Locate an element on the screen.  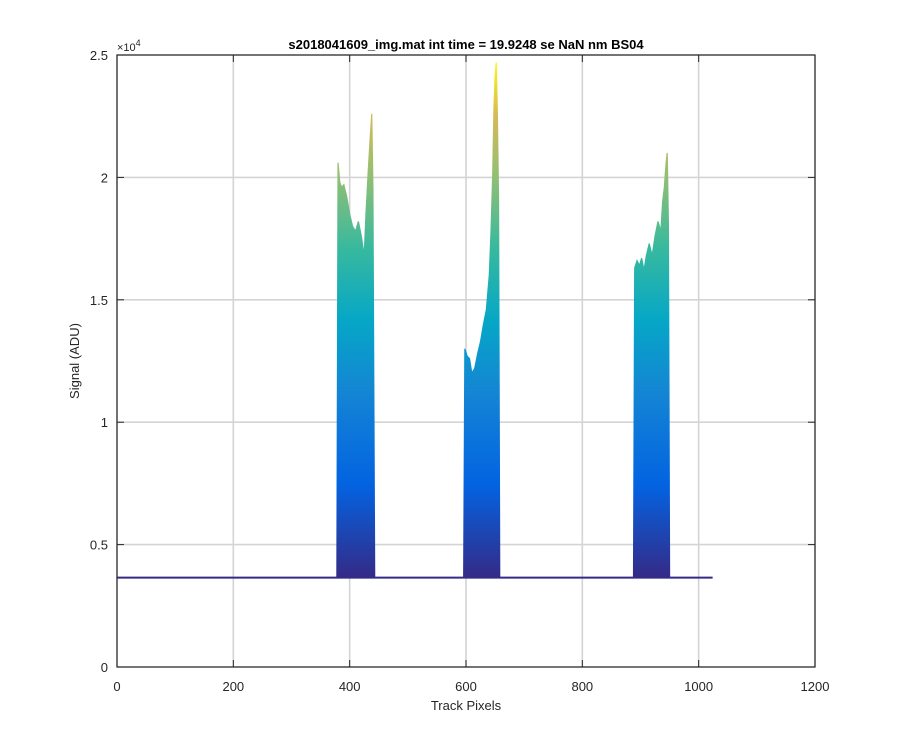
y-exponent-base: ×10 is located at coordinates (126, 48).